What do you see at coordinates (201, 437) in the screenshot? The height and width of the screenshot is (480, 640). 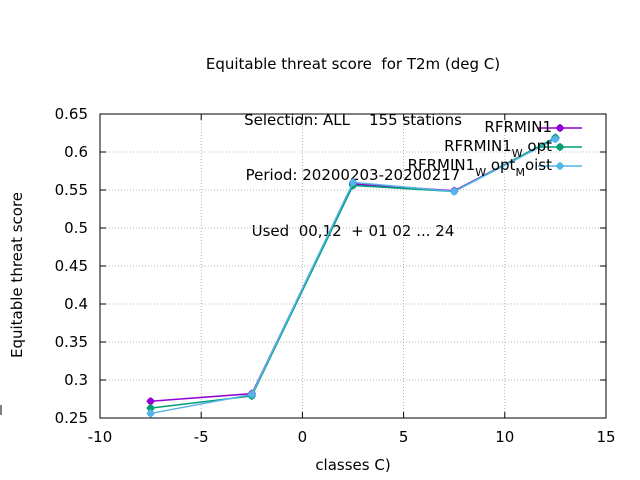 I see `x-tick-label: -5` at bounding box center [201, 437].